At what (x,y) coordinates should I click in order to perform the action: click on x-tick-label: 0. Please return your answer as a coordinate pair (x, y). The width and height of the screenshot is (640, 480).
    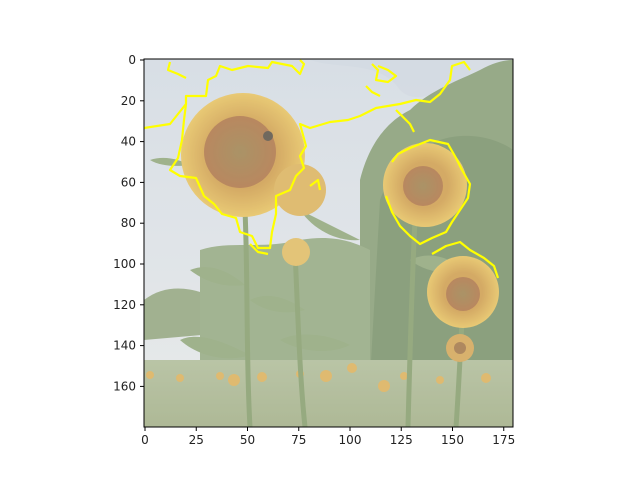
    Looking at the image, I should click on (145, 440).